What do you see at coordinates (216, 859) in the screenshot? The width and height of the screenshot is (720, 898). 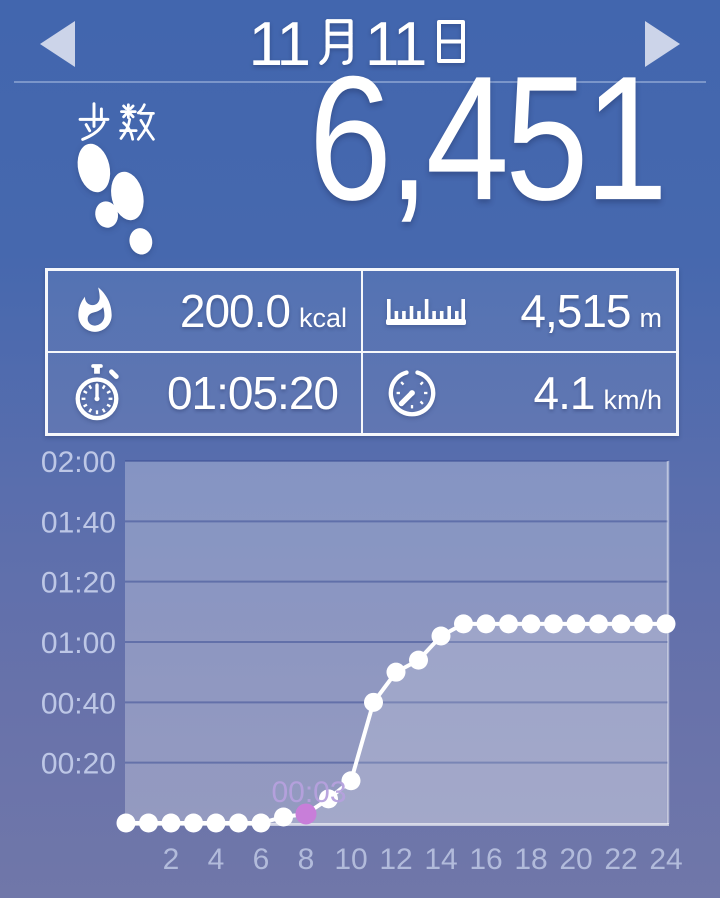 I see `x-axis-tick-label: 4` at bounding box center [216, 859].